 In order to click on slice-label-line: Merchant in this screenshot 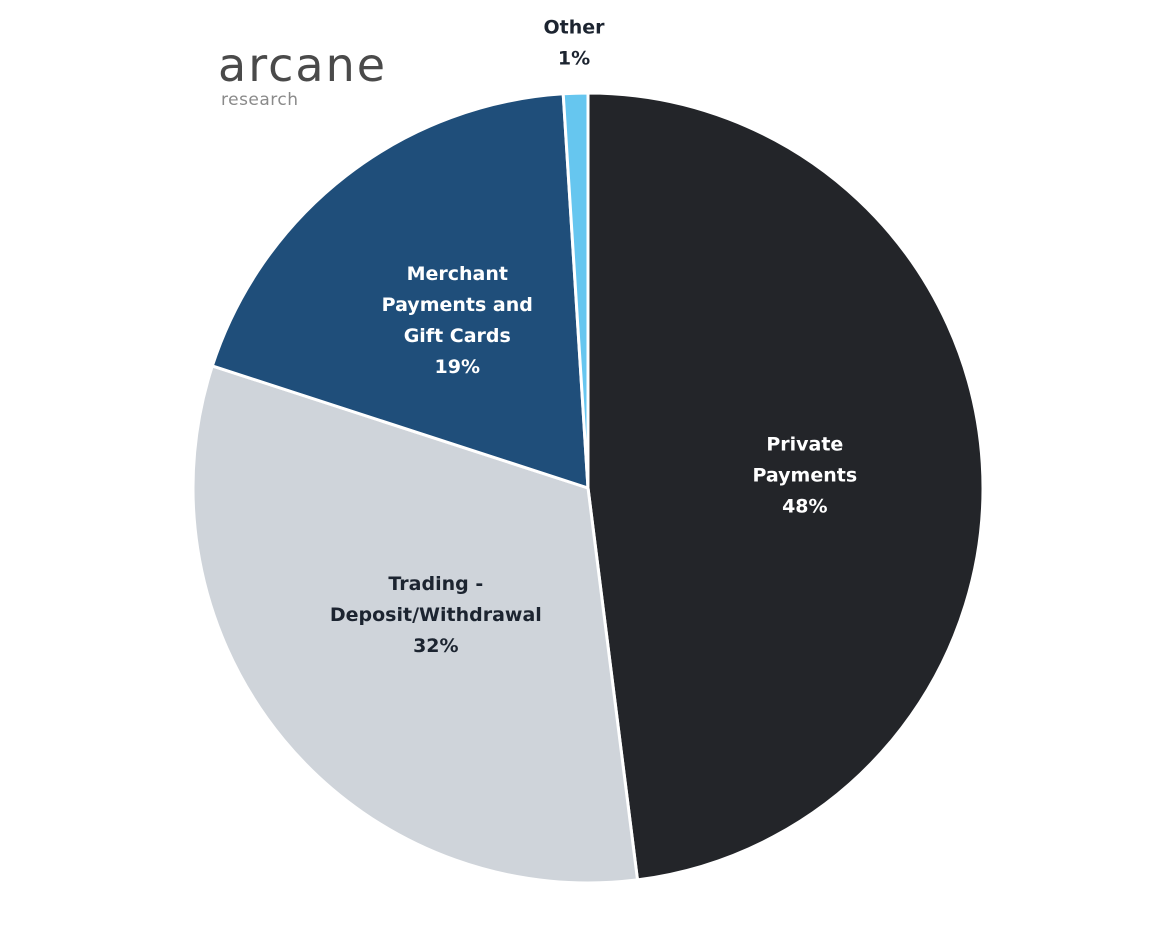, I will do `click(457, 274)`.